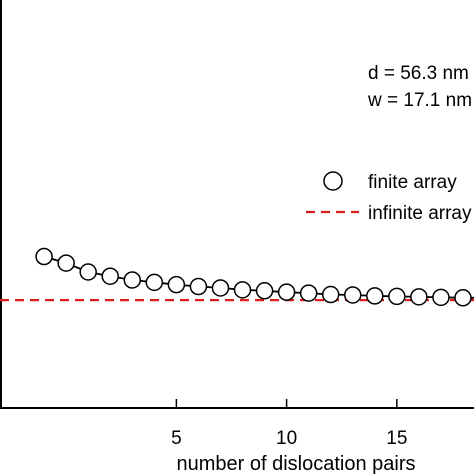 Image resolution: width=474 pixels, height=474 pixels. What do you see at coordinates (295, 463) in the screenshot?
I see `x-axis-label: number of dislocation pairs` at bounding box center [295, 463].